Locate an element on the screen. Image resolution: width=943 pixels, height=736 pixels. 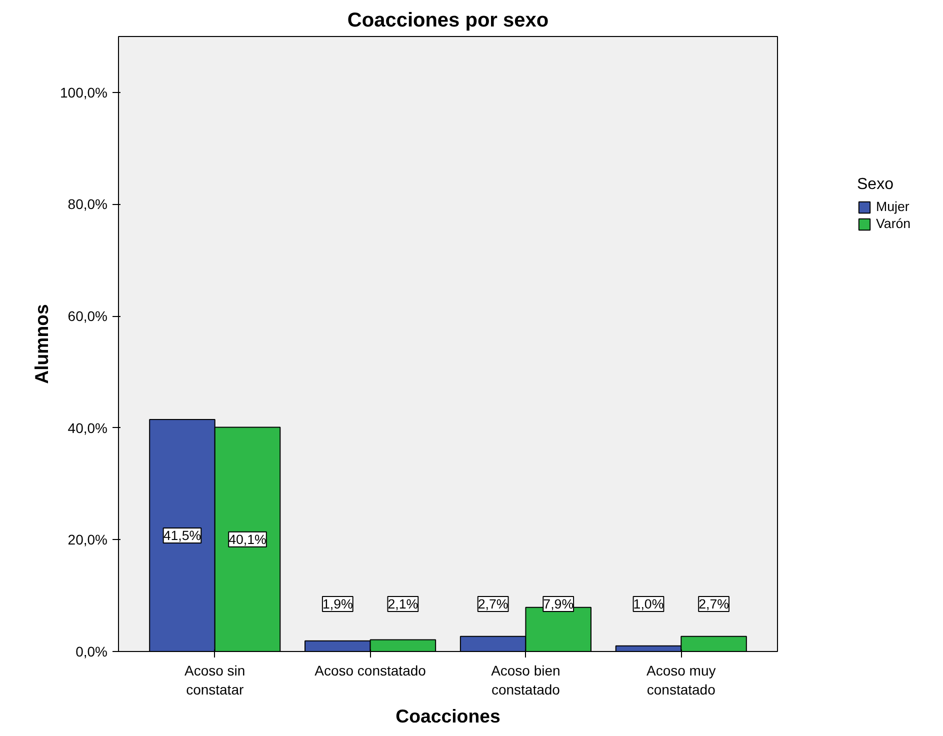
y-axis-title: Alumnos is located at coordinates (41, 344).